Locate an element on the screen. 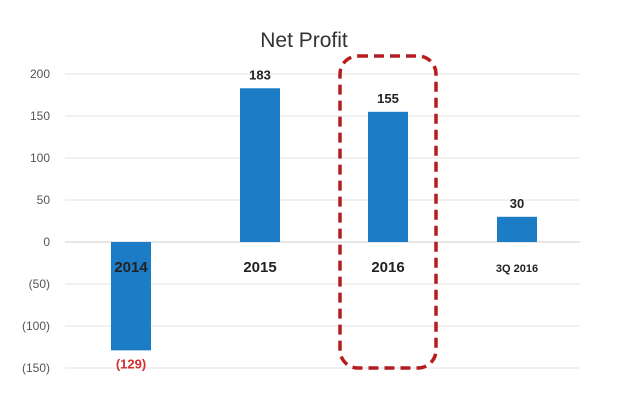  category-label: 2014 is located at coordinates (131, 267).